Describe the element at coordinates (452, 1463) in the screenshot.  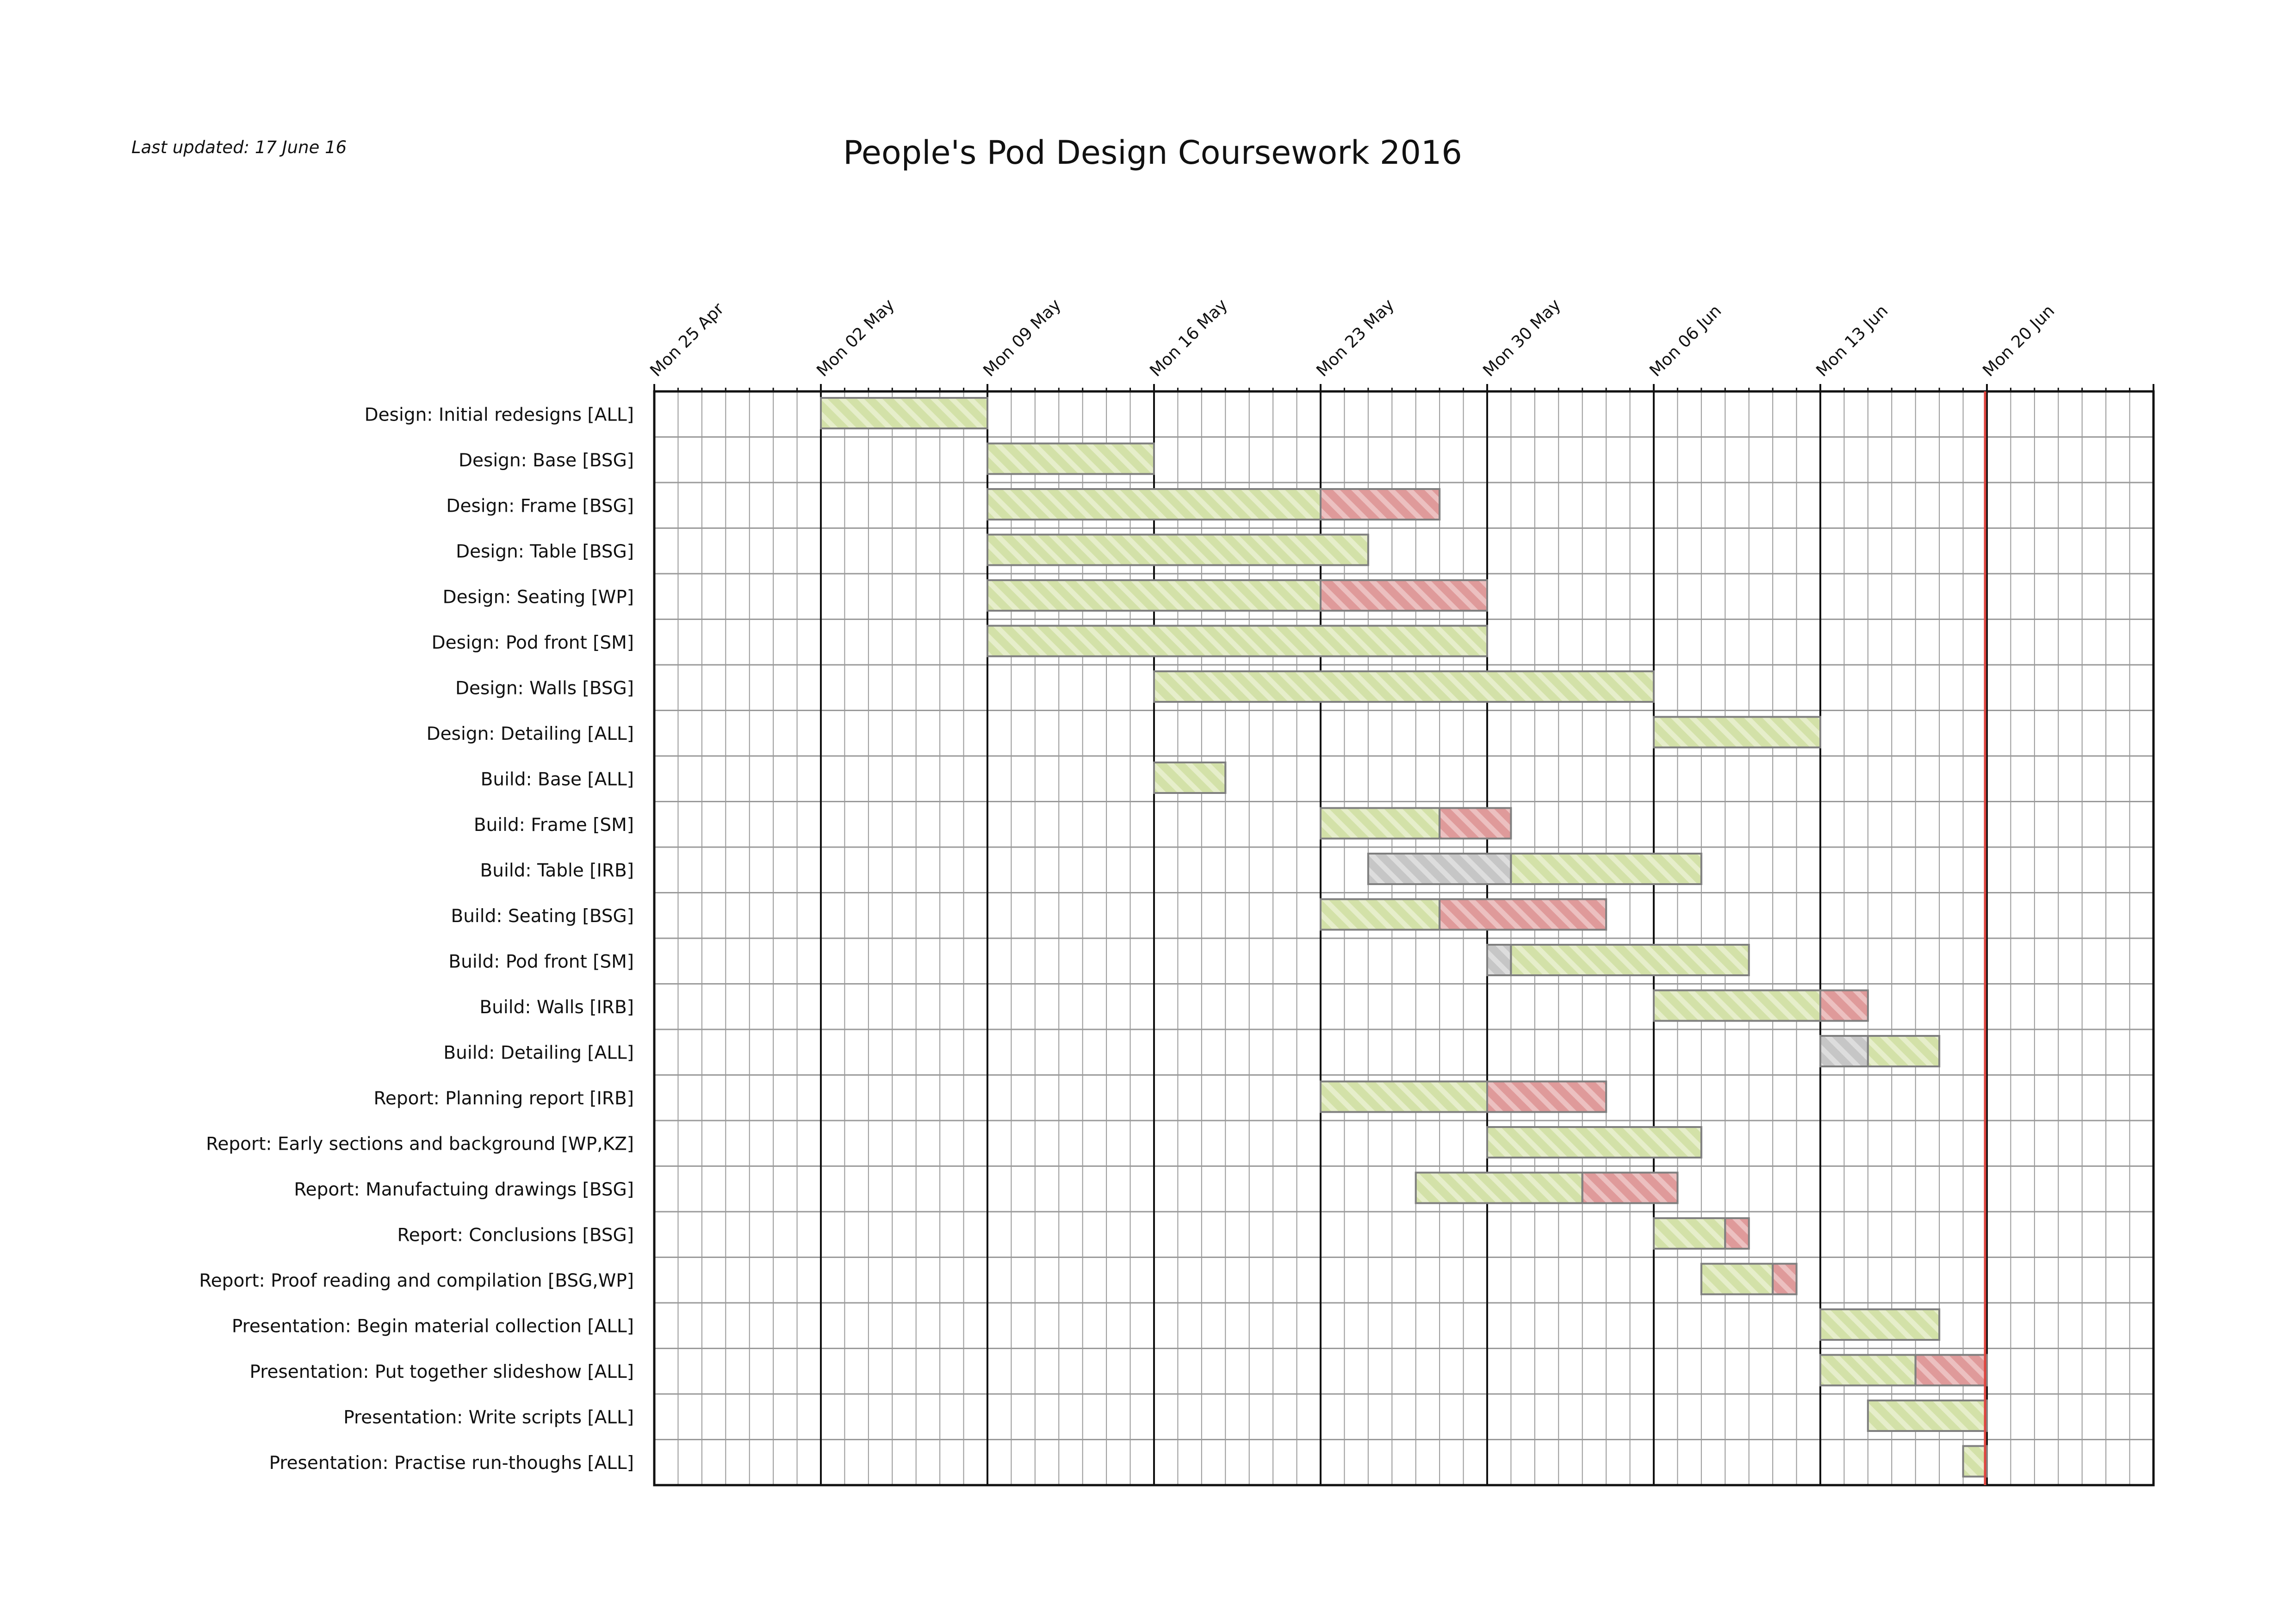
I see `task-label: Presentation: Practise run-thoughs [ALL]` at that location.